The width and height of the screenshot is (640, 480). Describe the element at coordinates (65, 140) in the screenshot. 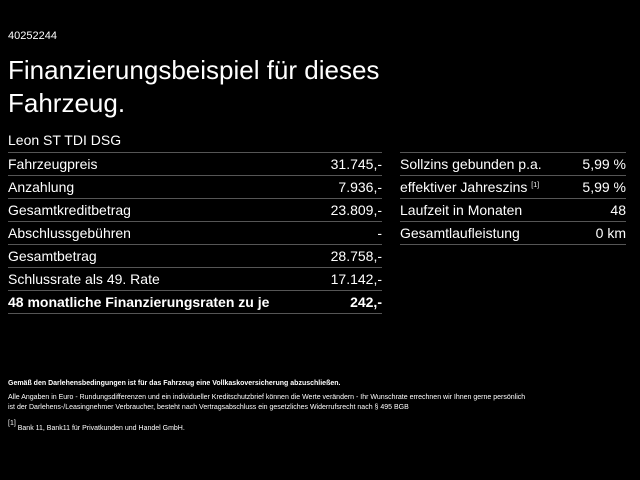

I see `model: Leon ST TDI DSG` at that location.